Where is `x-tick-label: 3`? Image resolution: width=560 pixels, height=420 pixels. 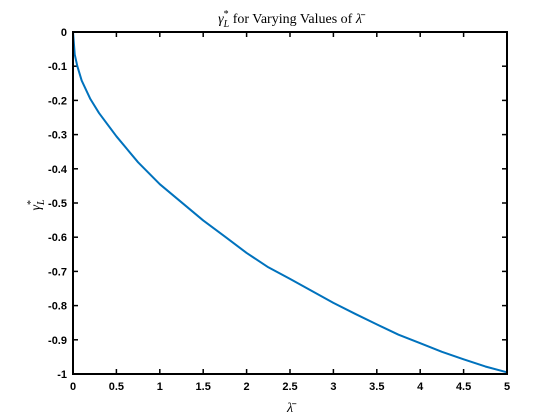 x-tick-label: 3 is located at coordinates (333, 387).